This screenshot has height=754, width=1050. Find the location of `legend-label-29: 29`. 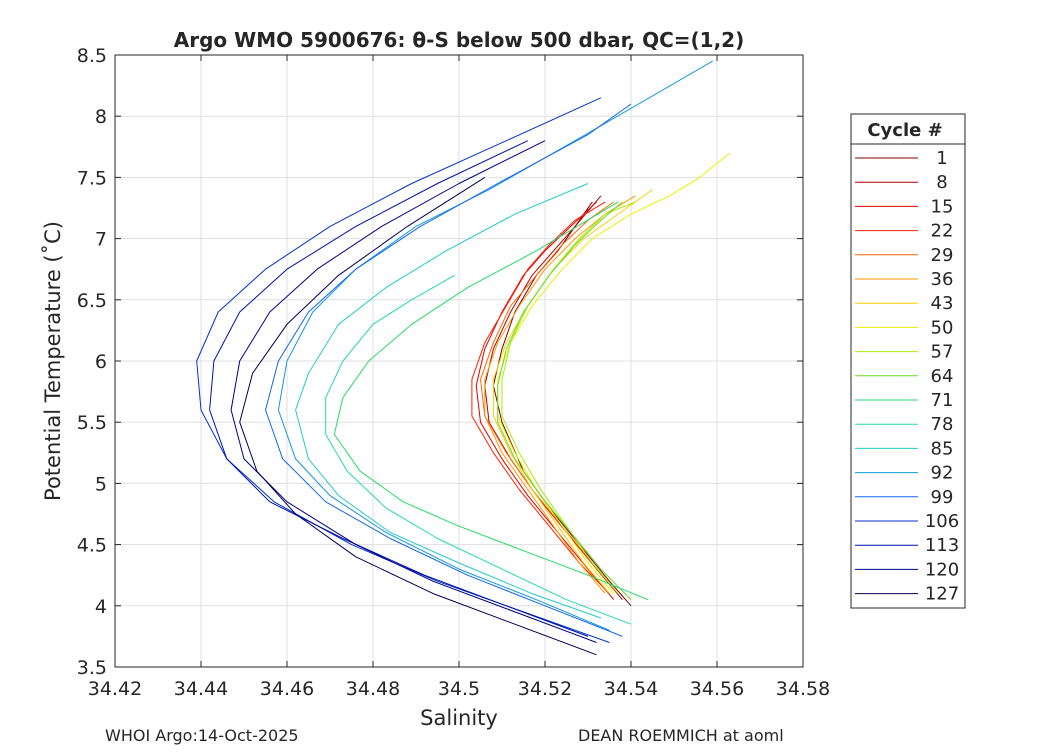

legend-label-29: 29 is located at coordinates (942, 255).